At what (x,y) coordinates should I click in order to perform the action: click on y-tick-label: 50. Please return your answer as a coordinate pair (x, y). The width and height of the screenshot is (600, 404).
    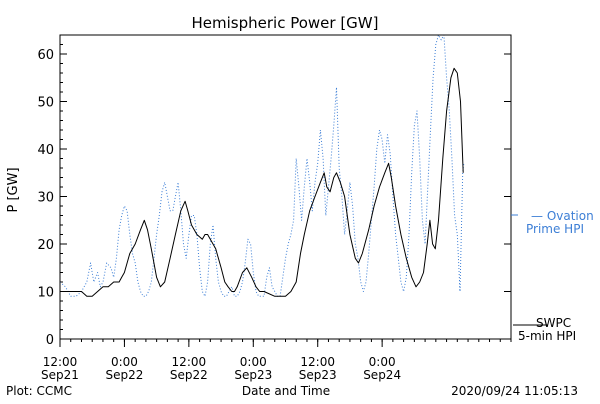
    Looking at the image, I should click on (45, 103).